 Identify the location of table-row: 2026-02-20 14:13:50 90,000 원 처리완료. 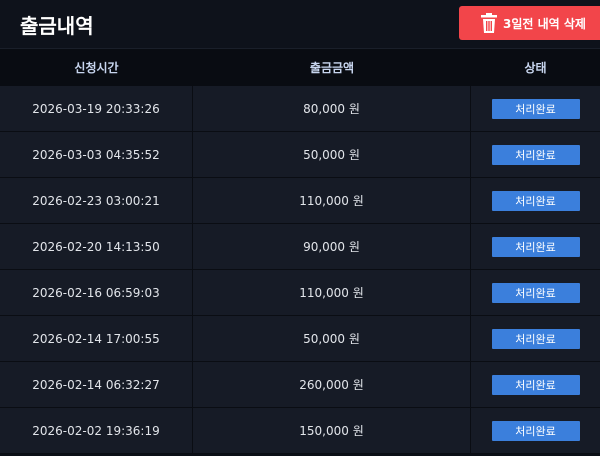
(300, 247).